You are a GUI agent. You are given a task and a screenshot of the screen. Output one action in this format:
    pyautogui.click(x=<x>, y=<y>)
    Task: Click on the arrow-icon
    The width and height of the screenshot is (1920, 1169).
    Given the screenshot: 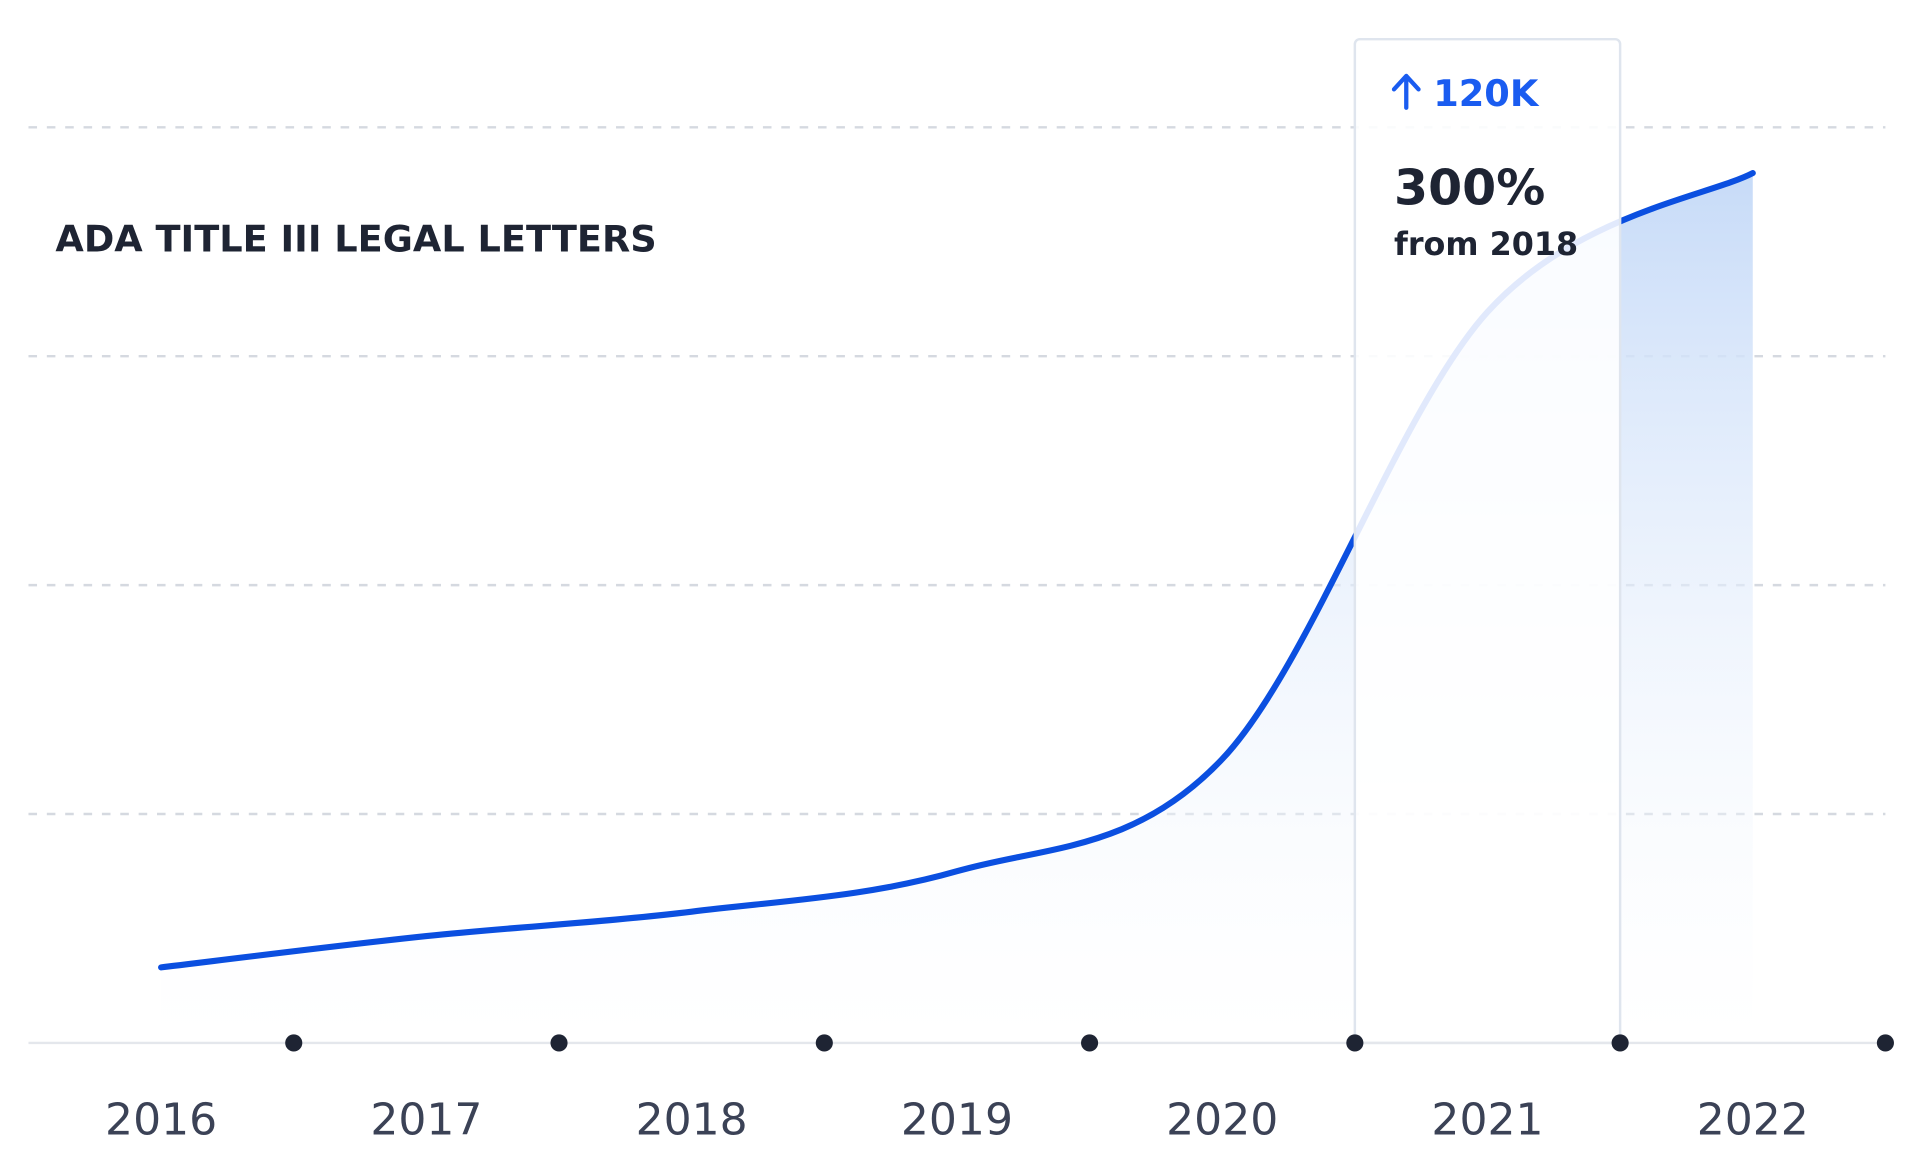 What is the action you would take?
    pyautogui.click(x=1406, y=91)
    